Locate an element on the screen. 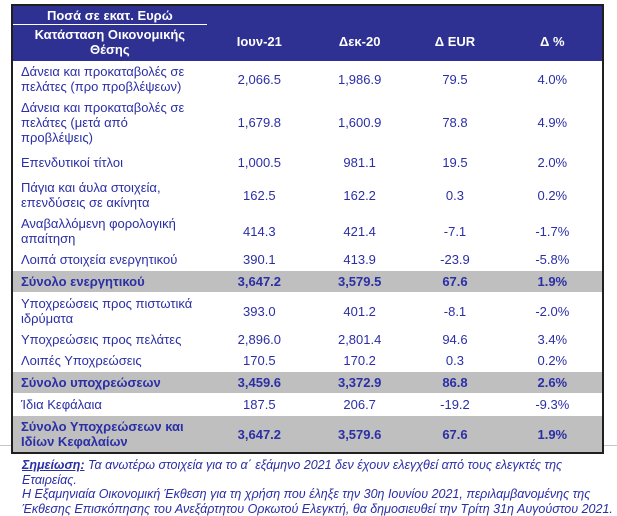 The height and width of the screenshot is (516, 617). value-delta-eur: 79.5 is located at coordinates (454, 79).